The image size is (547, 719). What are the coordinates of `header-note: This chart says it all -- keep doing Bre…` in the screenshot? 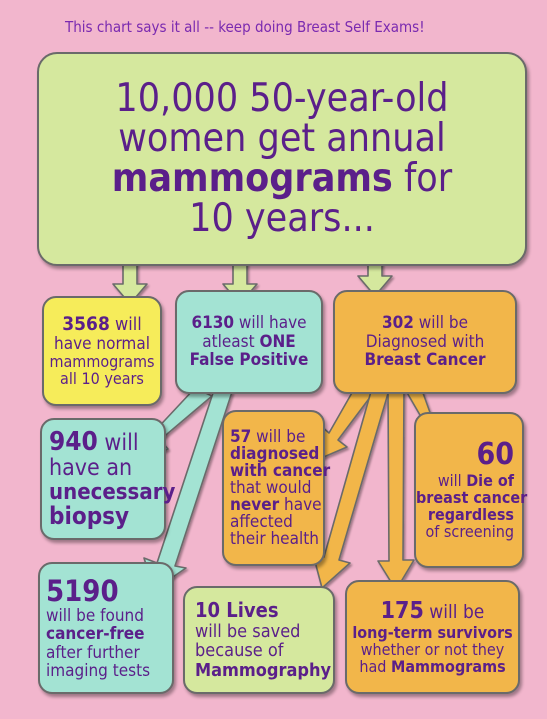 It's located at (245, 27).